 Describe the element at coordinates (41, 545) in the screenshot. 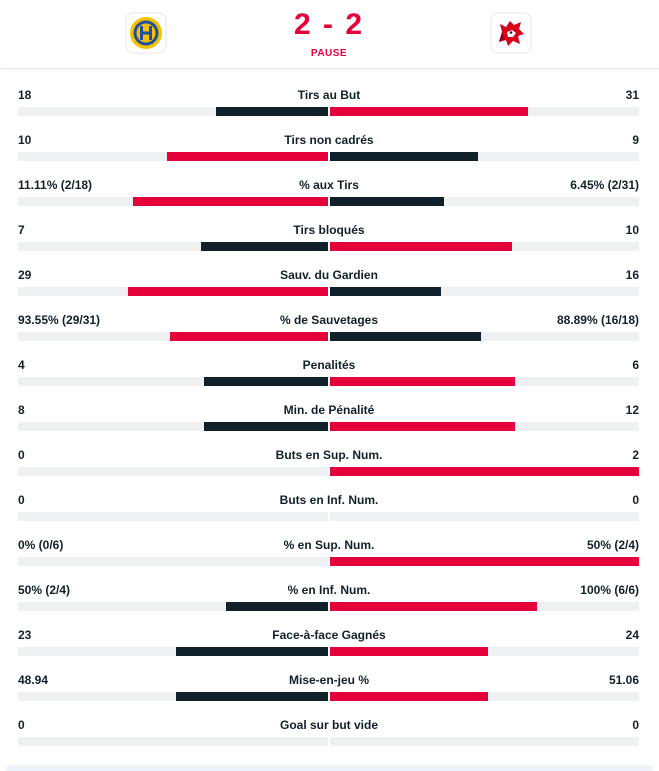

I see `home-value: 0% (0/6)` at that location.